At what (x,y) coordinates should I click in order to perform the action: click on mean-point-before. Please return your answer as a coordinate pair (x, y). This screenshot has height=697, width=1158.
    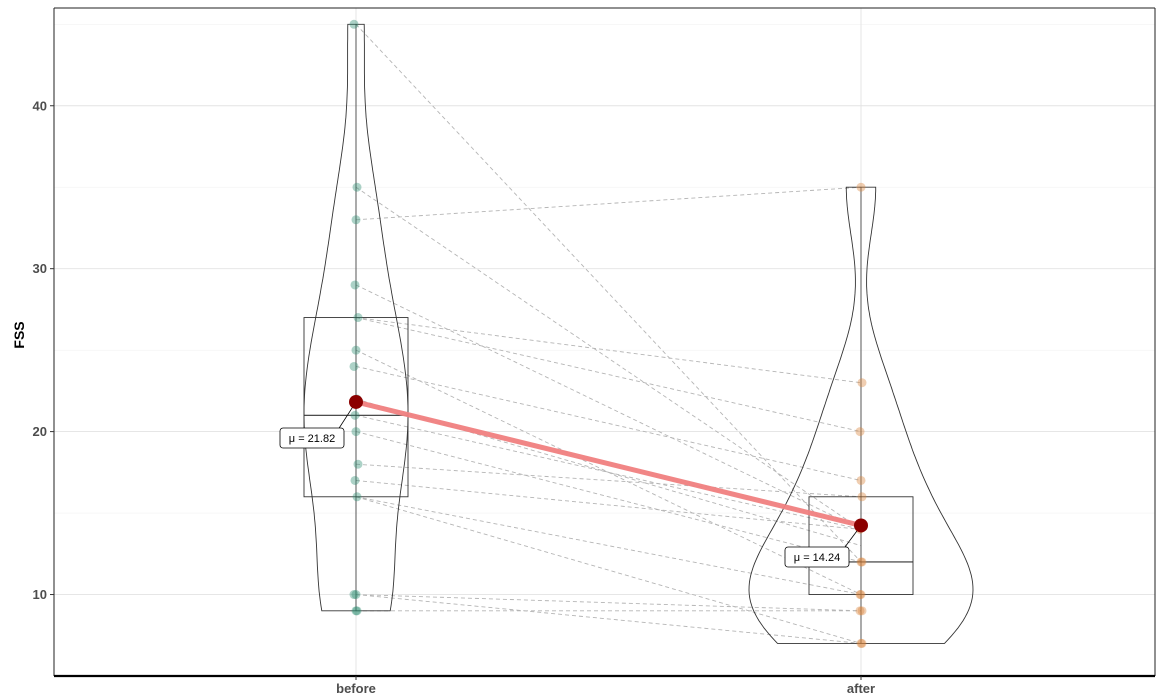
    Looking at the image, I should click on (356, 401).